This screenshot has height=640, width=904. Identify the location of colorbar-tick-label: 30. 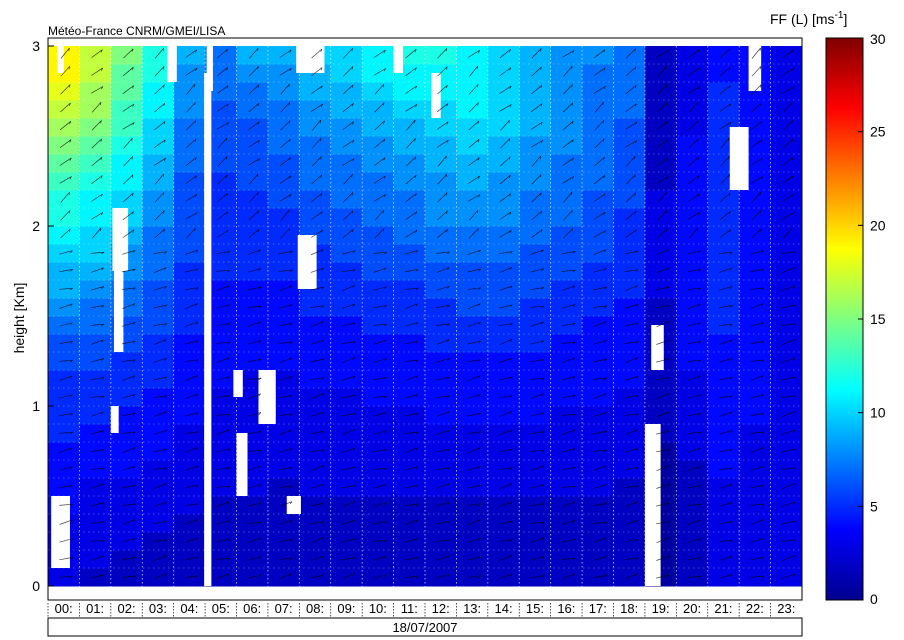
(878, 39).